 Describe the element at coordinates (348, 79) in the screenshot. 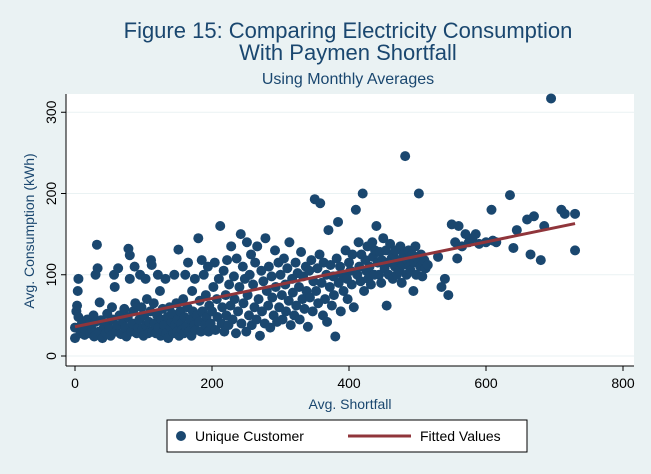

I see `chart-subtitle: Using Monthly Averages` at that location.